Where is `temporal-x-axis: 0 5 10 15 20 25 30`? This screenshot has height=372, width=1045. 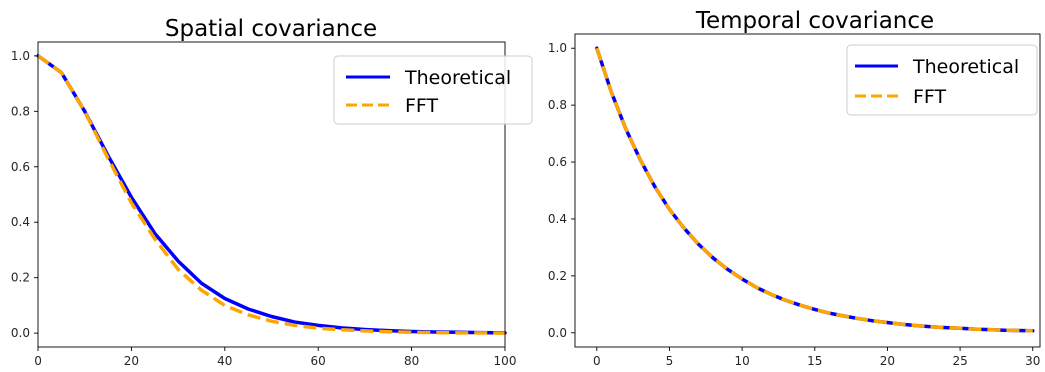 temporal-x-axis: 0 5 10 15 20 25 30 is located at coordinates (816, 357).